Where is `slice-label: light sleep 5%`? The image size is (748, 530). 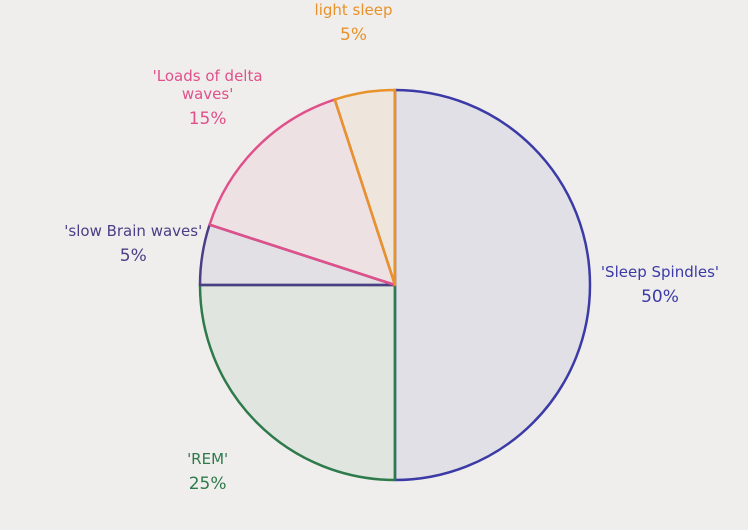
slice-label: light sleep 5% is located at coordinates (354, 23).